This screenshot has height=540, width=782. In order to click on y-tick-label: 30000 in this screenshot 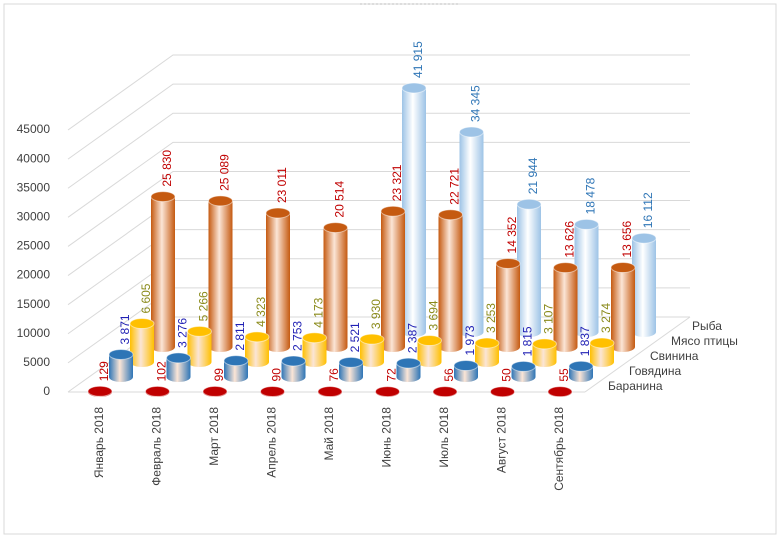, I will do `click(34, 217)`.